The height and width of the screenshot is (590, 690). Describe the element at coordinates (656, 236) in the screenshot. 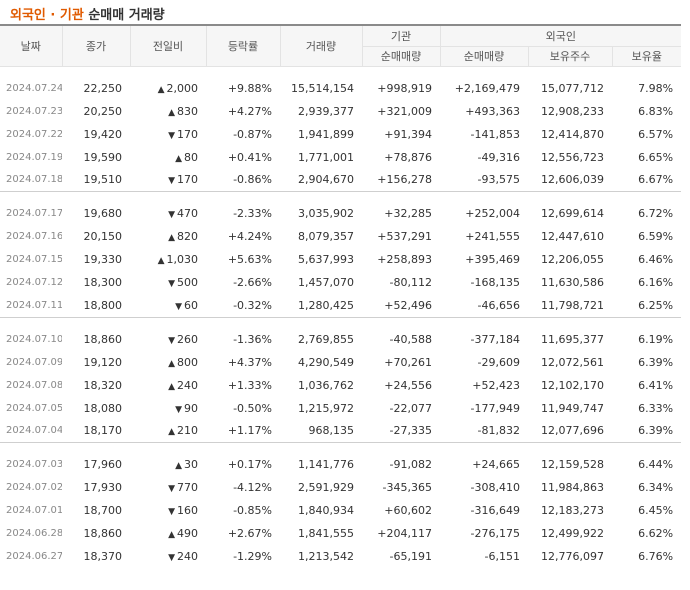

I see `cell-holding-ratio: 6.59%` at that location.